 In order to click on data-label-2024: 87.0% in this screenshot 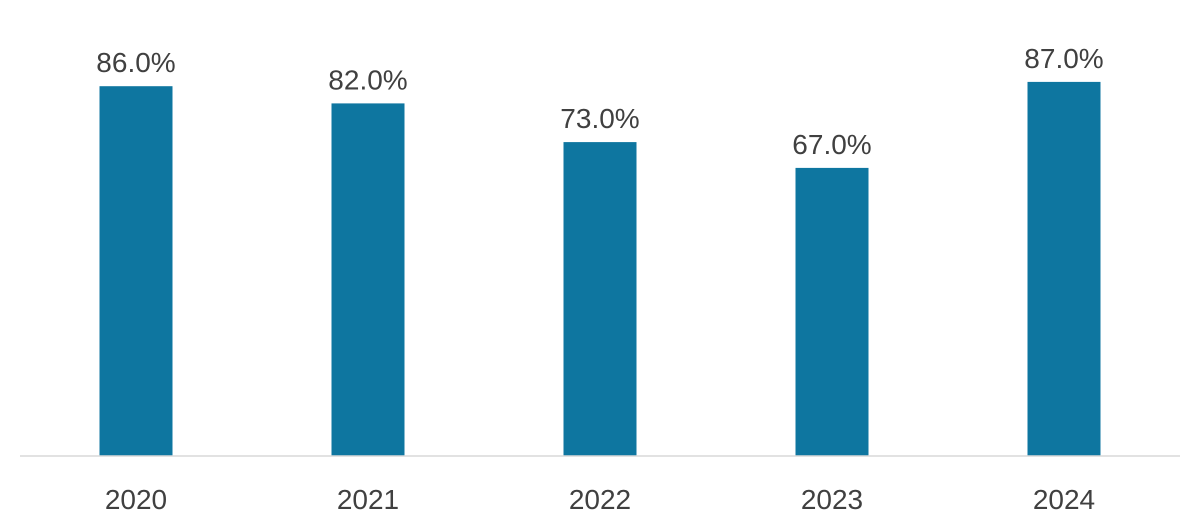, I will do `click(1063, 58)`.